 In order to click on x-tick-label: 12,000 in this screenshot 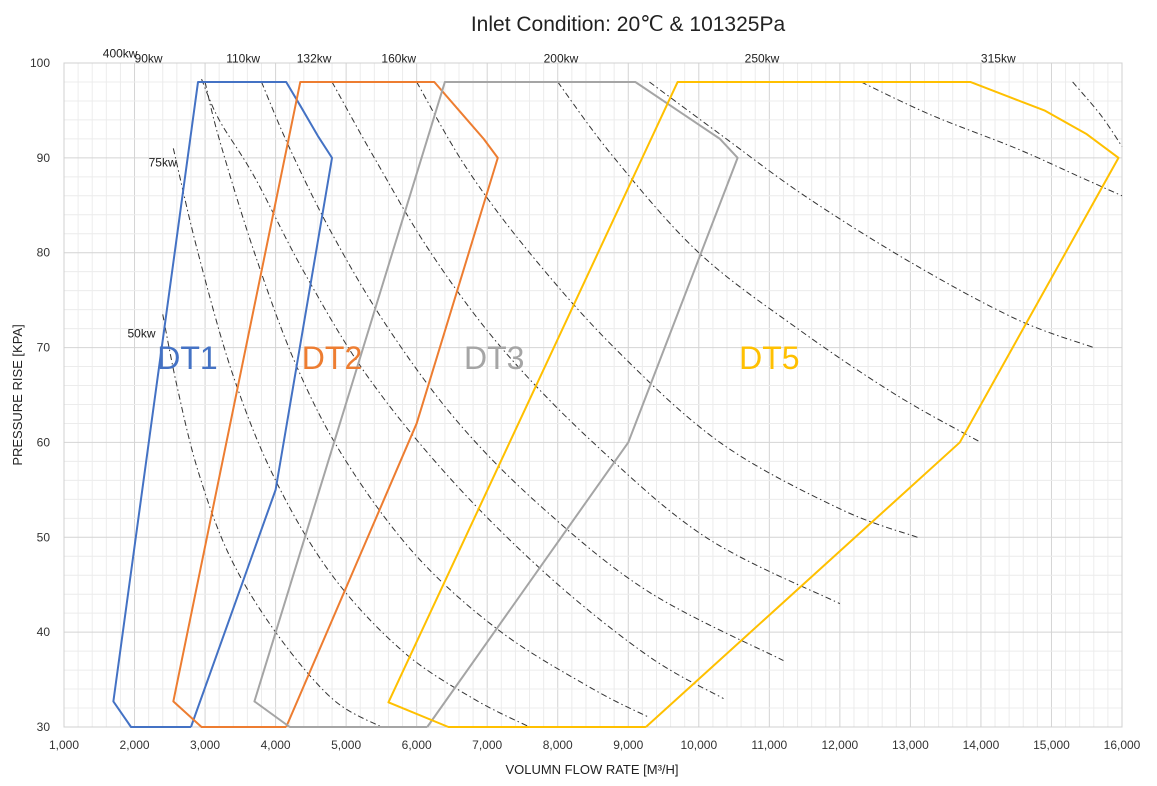, I will do `click(840, 745)`.